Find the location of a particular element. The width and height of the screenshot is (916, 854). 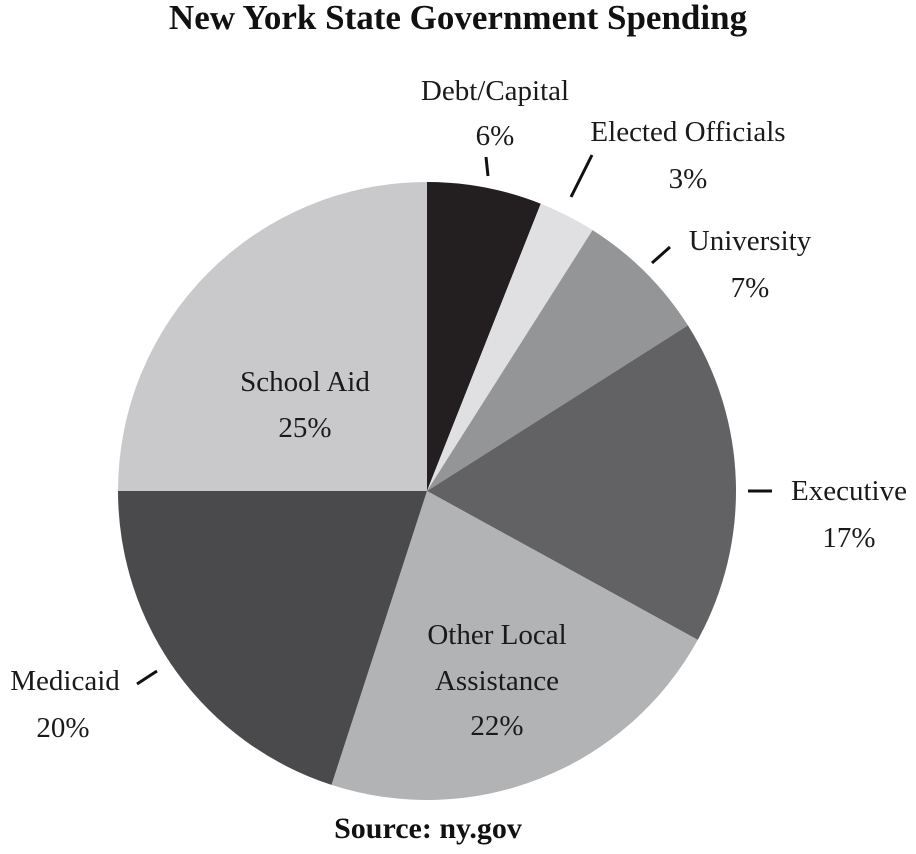

slice-label-medicaid: Medicaid is located at coordinates (65, 681).